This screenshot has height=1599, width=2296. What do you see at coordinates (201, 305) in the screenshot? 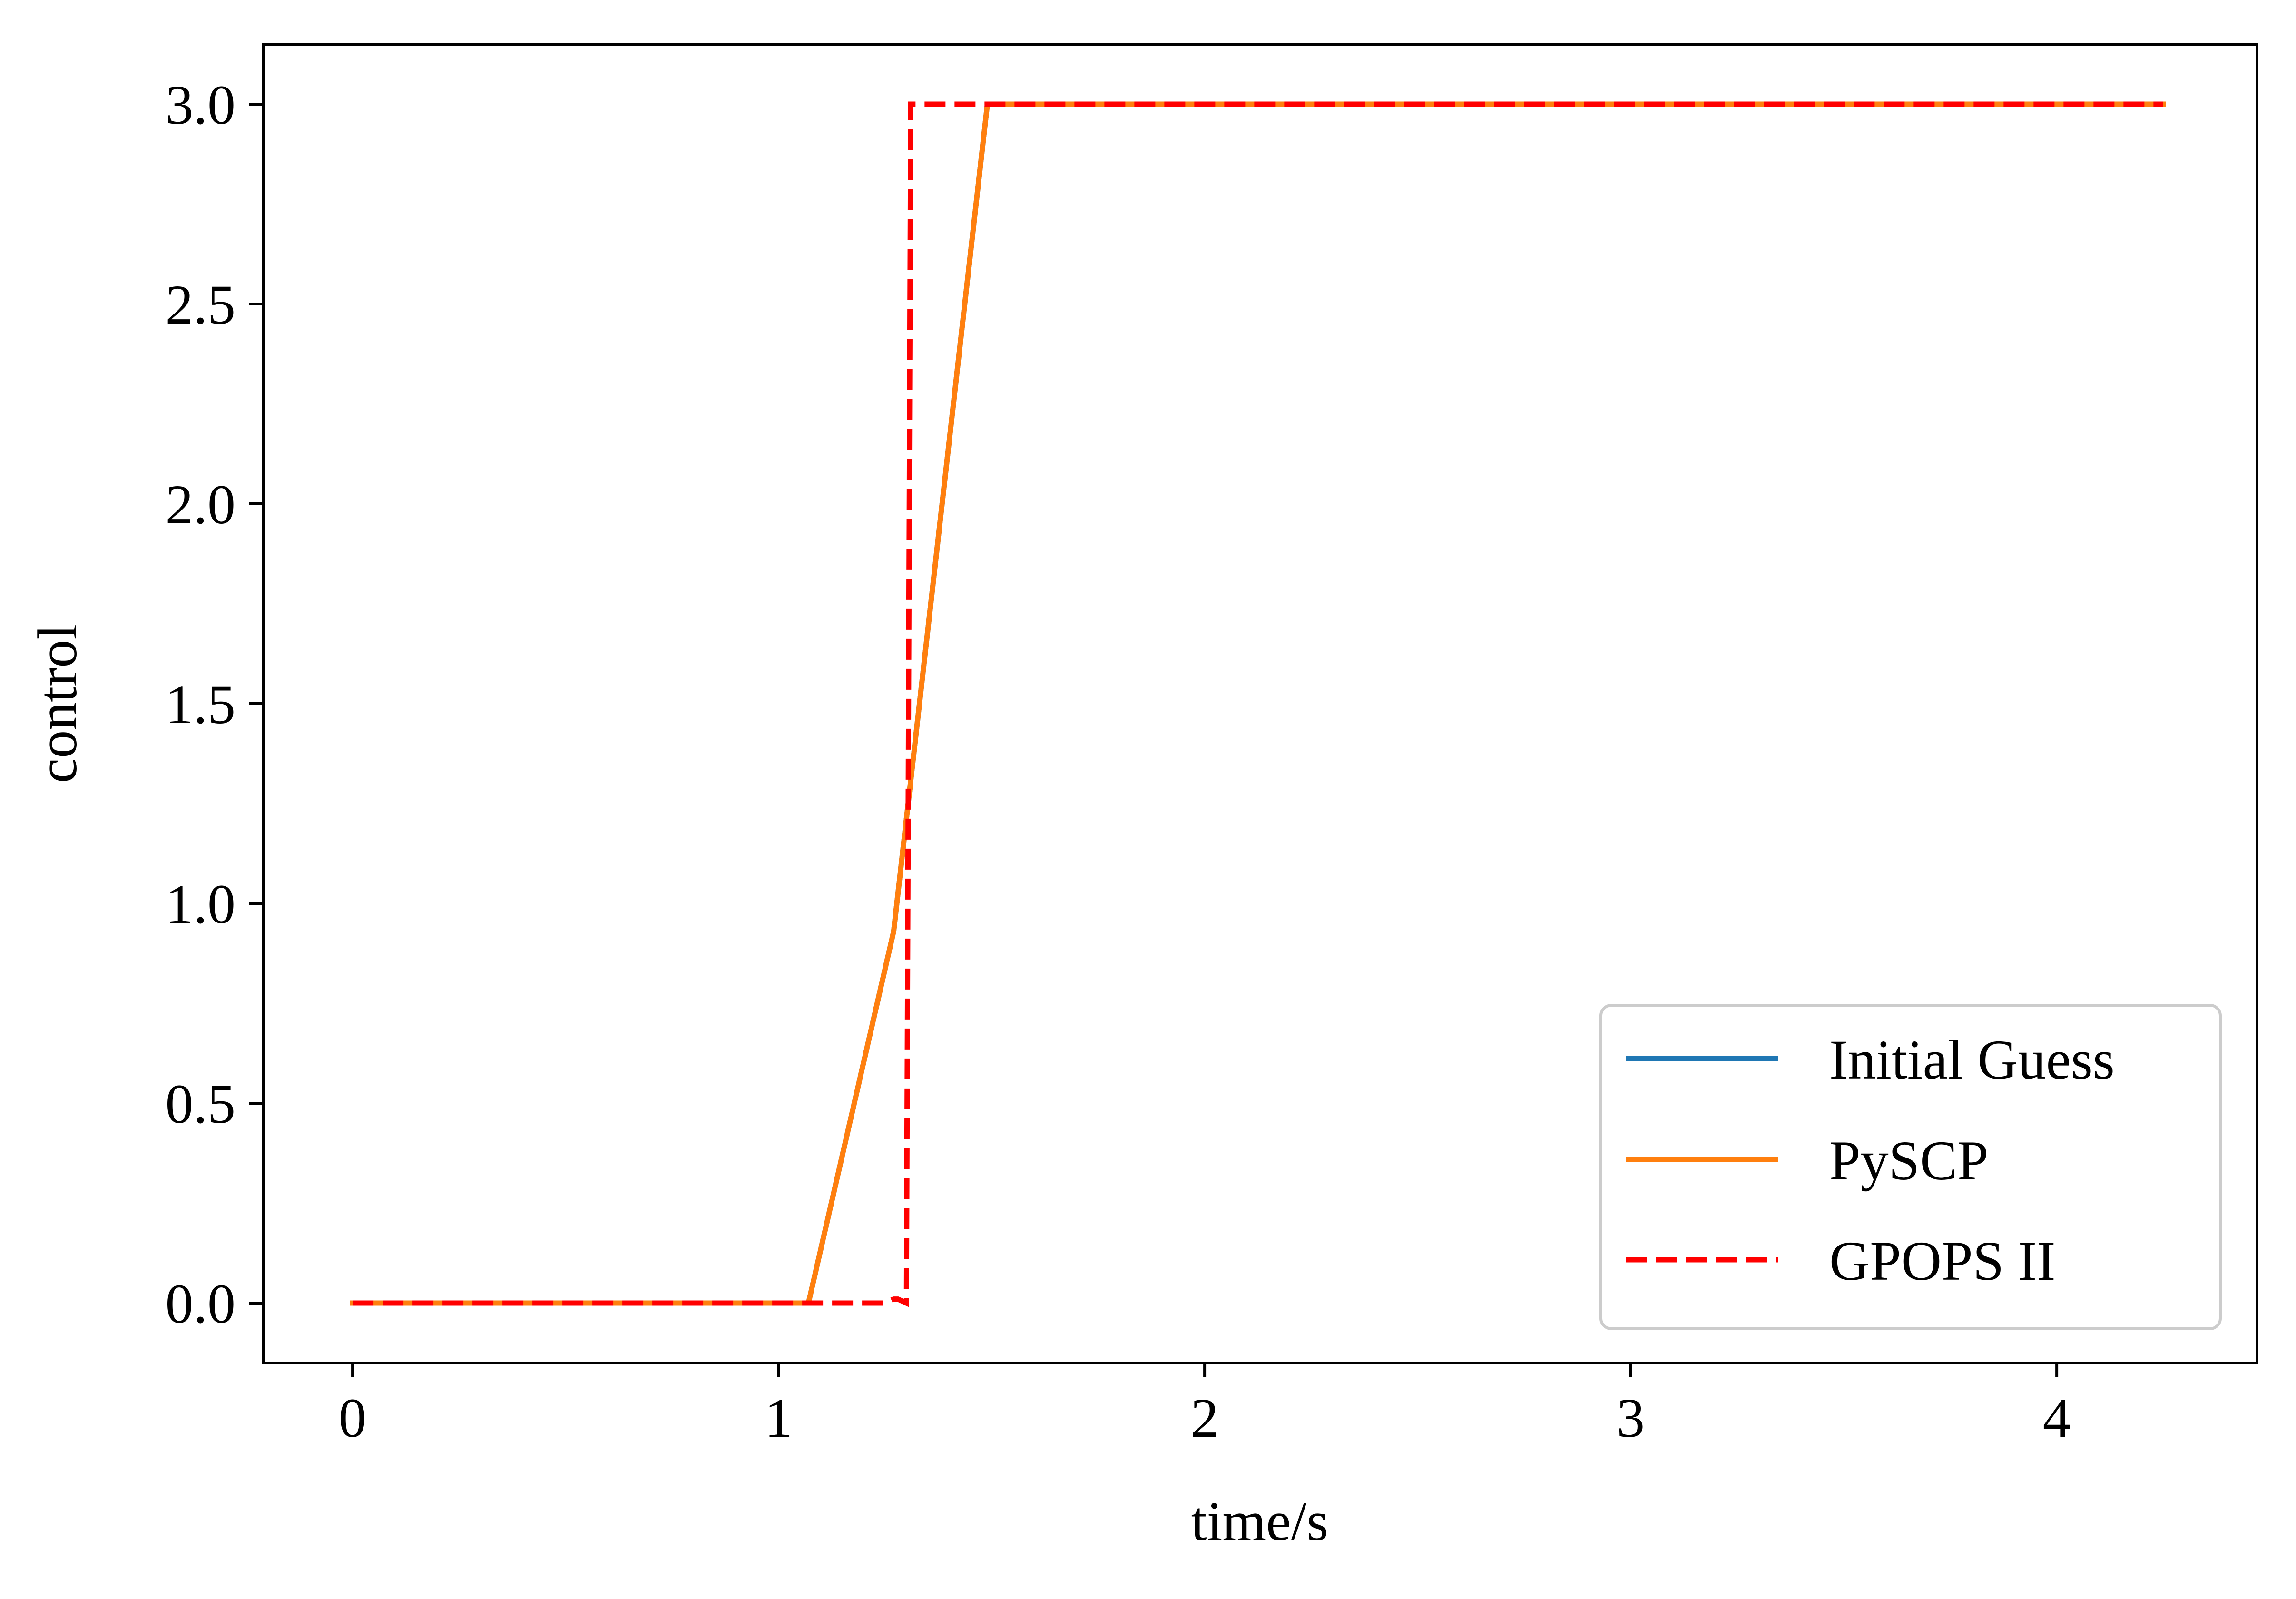
I see `y-tick-label: 2.5` at bounding box center [201, 305].